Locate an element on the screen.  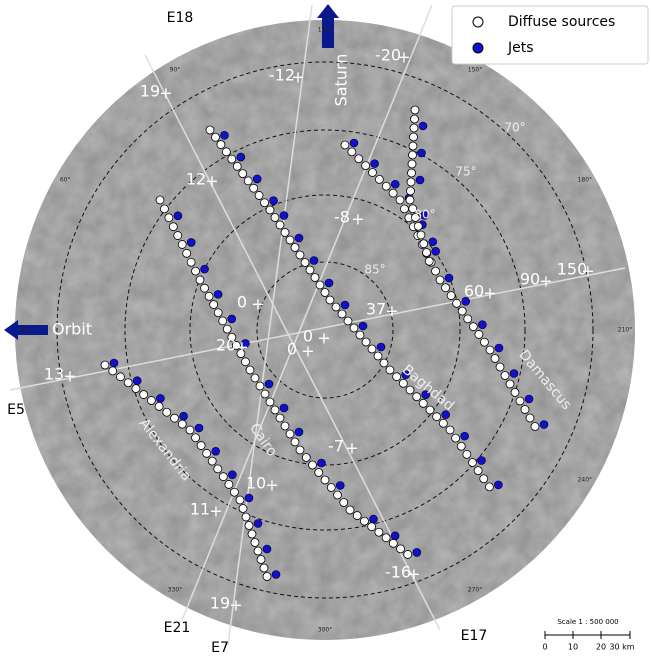
legend-label: Jets is located at coordinates (520, 48).